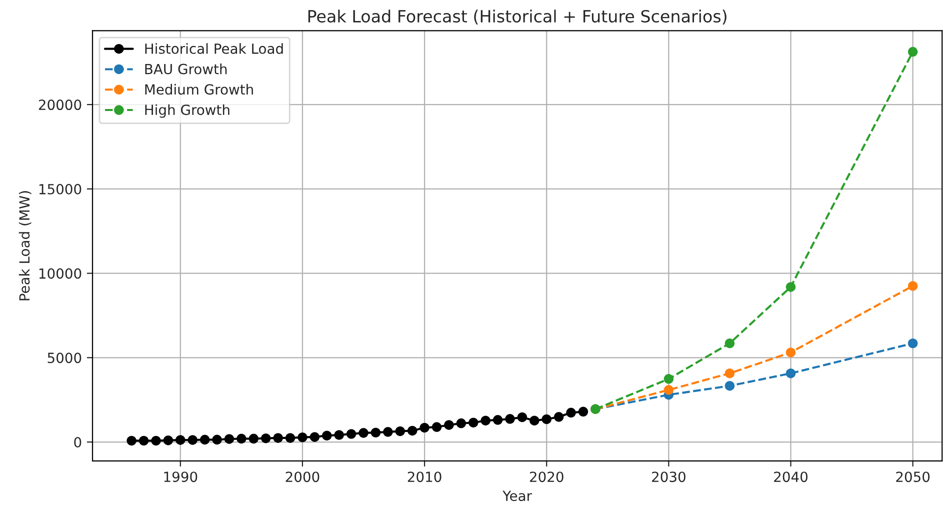  Describe the element at coordinates (199, 89) in the screenshot. I see `legend-label: Medium Growth` at that location.